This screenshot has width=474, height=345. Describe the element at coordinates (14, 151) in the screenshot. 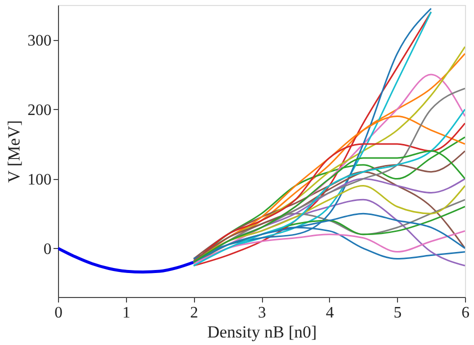

I see `y-axis-title: V [MeV]` at that location.